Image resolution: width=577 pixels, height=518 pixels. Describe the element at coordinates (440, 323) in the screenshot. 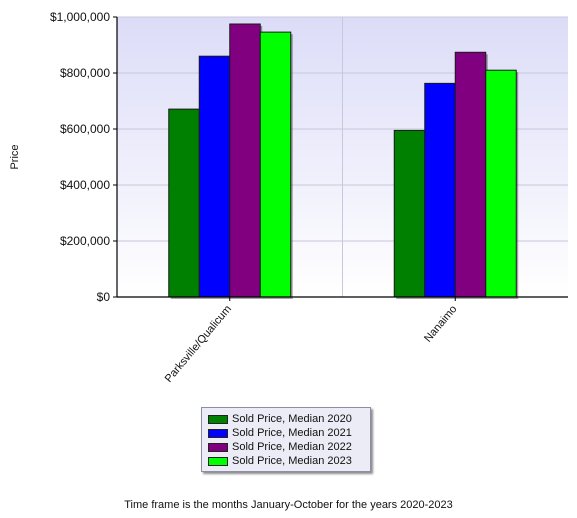

I see `x-tick-label: Nanaimo` at that location.